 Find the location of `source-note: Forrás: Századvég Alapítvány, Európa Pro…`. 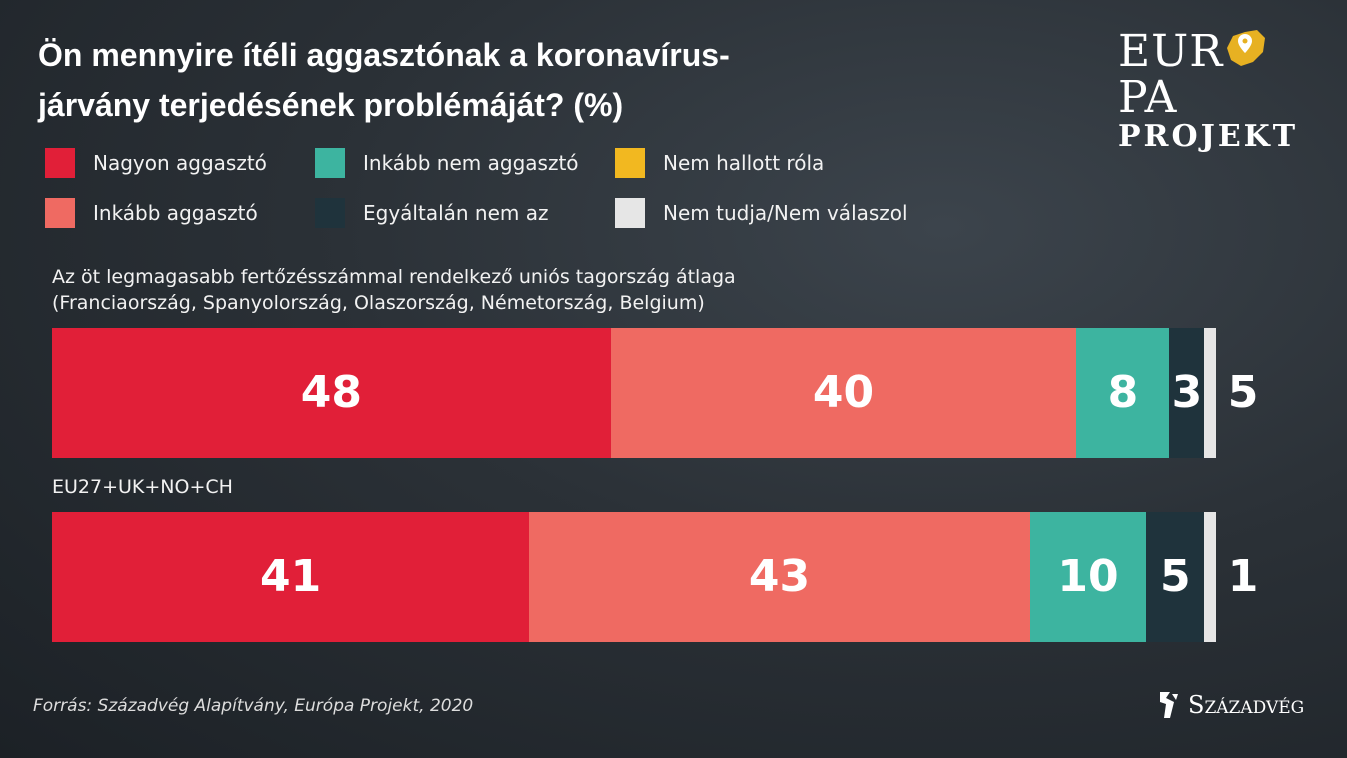

source-note: Forrás: Századvég Alapítvány, Európa Pro… is located at coordinates (253, 706).